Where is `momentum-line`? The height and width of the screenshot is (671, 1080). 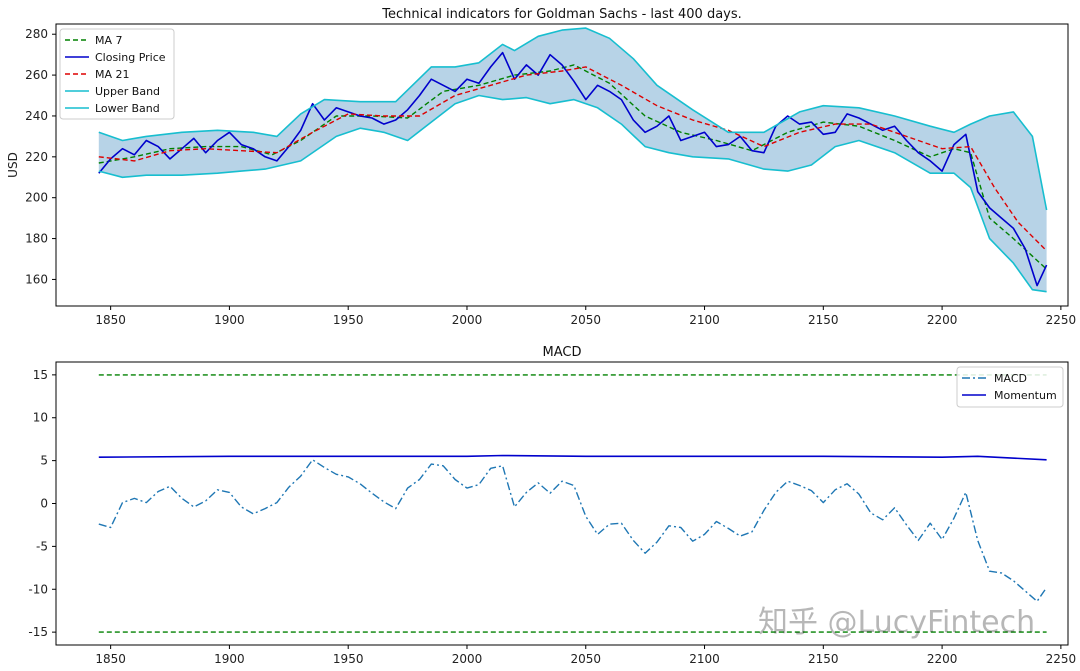
momentum-line is located at coordinates (572, 457).